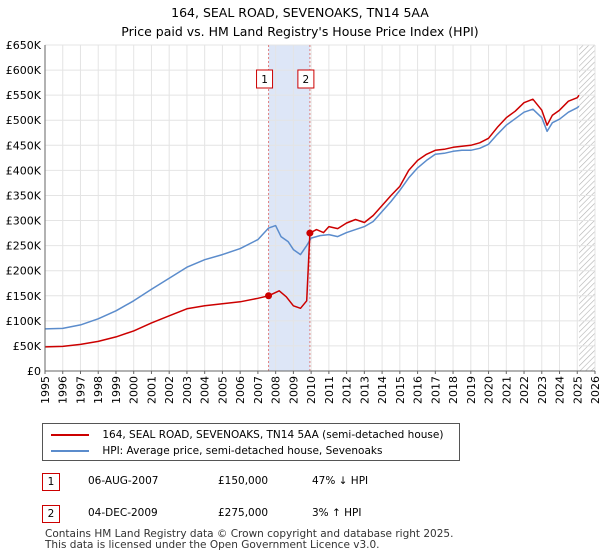  I want to click on legend-swatch-property, so click(70, 435).